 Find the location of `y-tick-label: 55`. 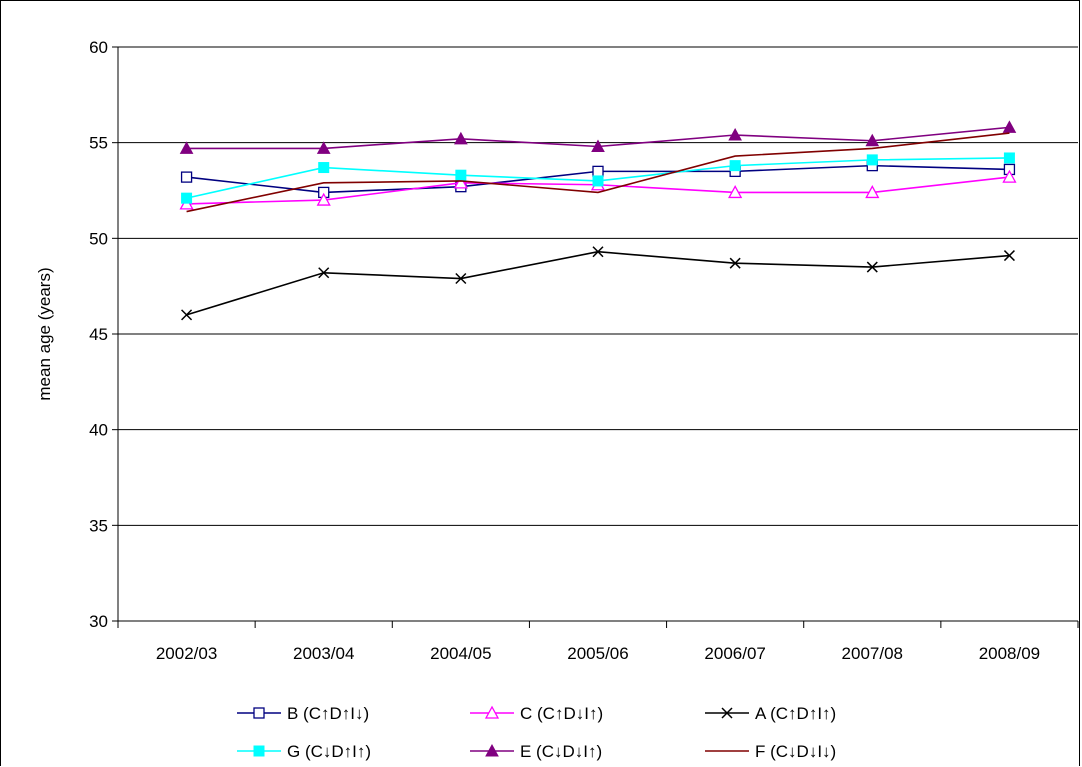

y-tick-label: 55 is located at coordinates (98, 143).